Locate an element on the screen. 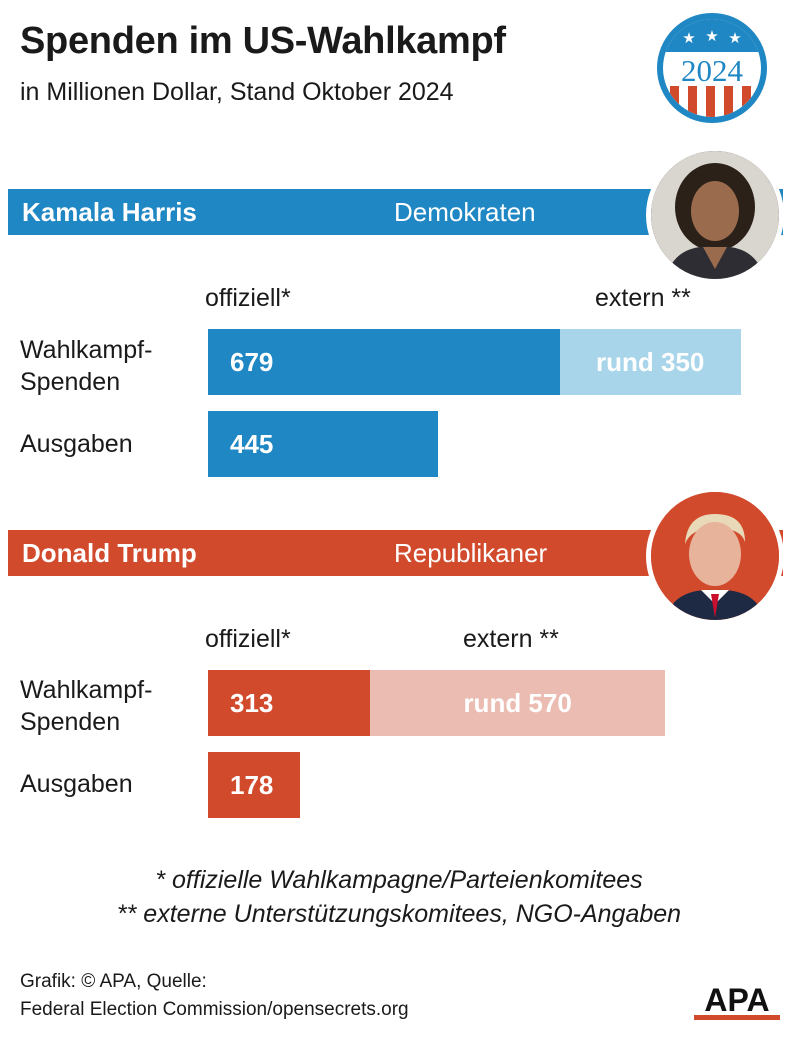 This screenshot has height=1037, width=798. apa-logo-icon: APA is located at coordinates (737, 1001).